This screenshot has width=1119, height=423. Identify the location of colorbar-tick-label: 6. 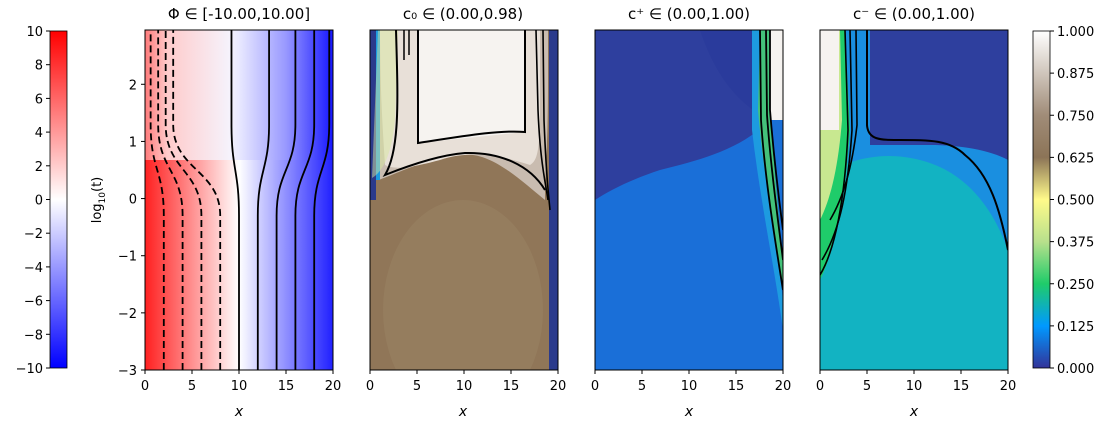
(39, 99).